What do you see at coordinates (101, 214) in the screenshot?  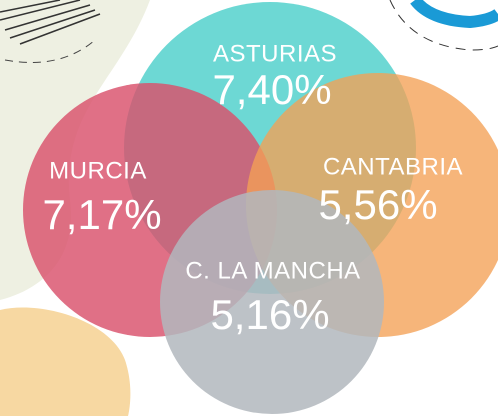 I see `region-value: 7,17%` at bounding box center [101, 214].